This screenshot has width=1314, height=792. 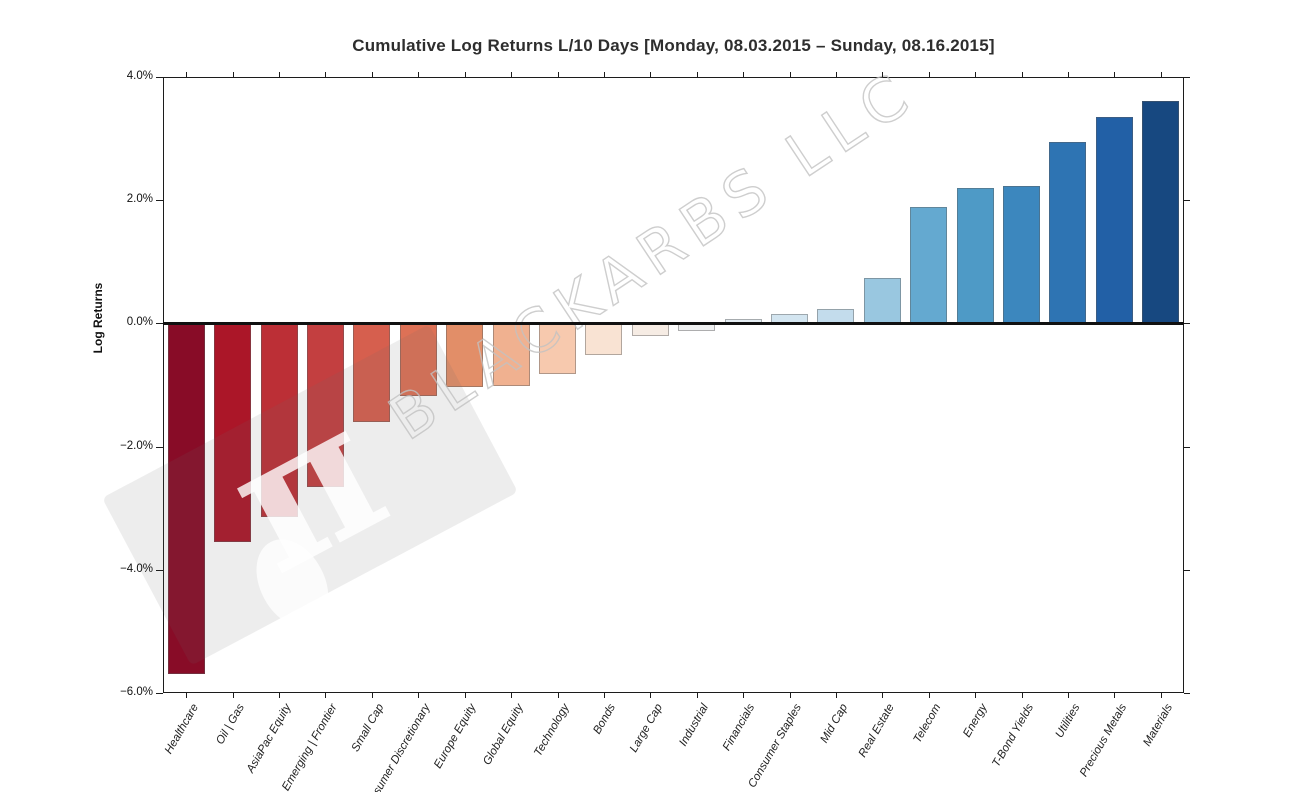 I want to click on x-tick-label-text: Consumer Staples, so click(x=775, y=746).